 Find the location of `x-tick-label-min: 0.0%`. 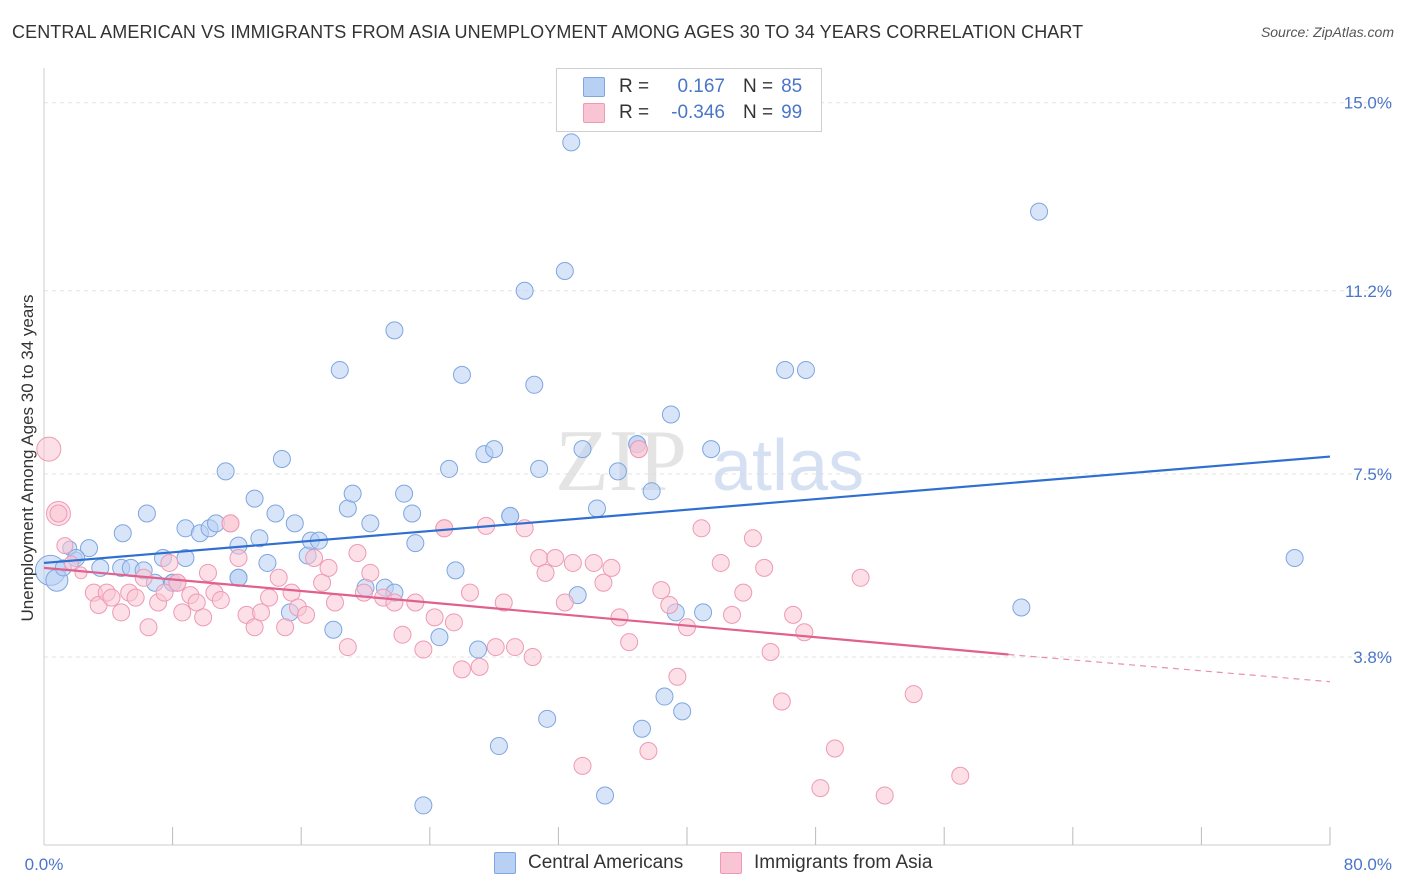

x-tick-label-min: 0.0% is located at coordinates (44, 864).